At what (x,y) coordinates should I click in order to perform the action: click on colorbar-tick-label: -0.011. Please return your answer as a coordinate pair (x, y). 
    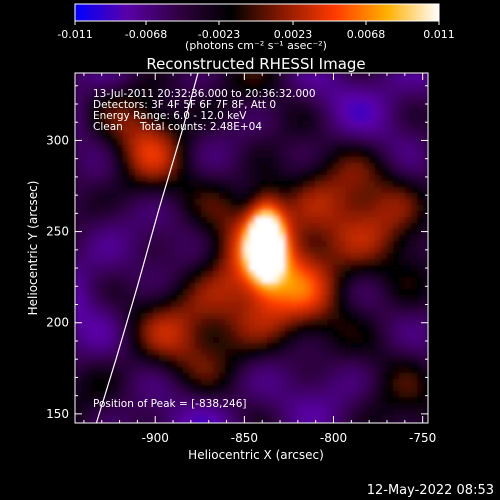
    Looking at the image, I should click on (74, 34).